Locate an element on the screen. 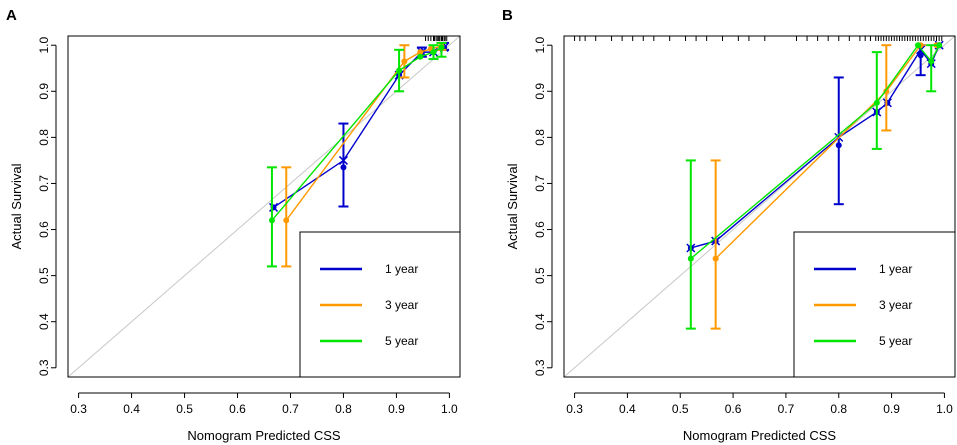  panel-label: B is located at coordinates (507, 15).